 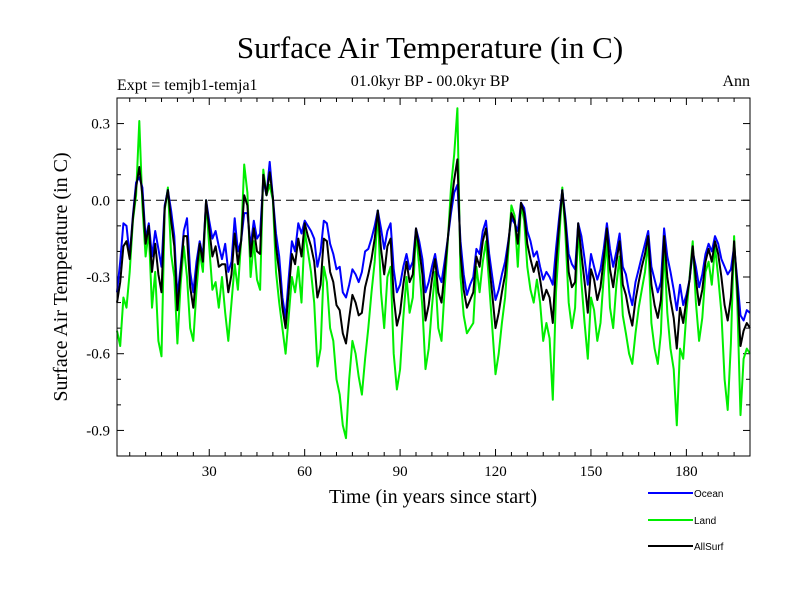 I want to click on y-tick-label: -0.6, so click(x=98, y=355).